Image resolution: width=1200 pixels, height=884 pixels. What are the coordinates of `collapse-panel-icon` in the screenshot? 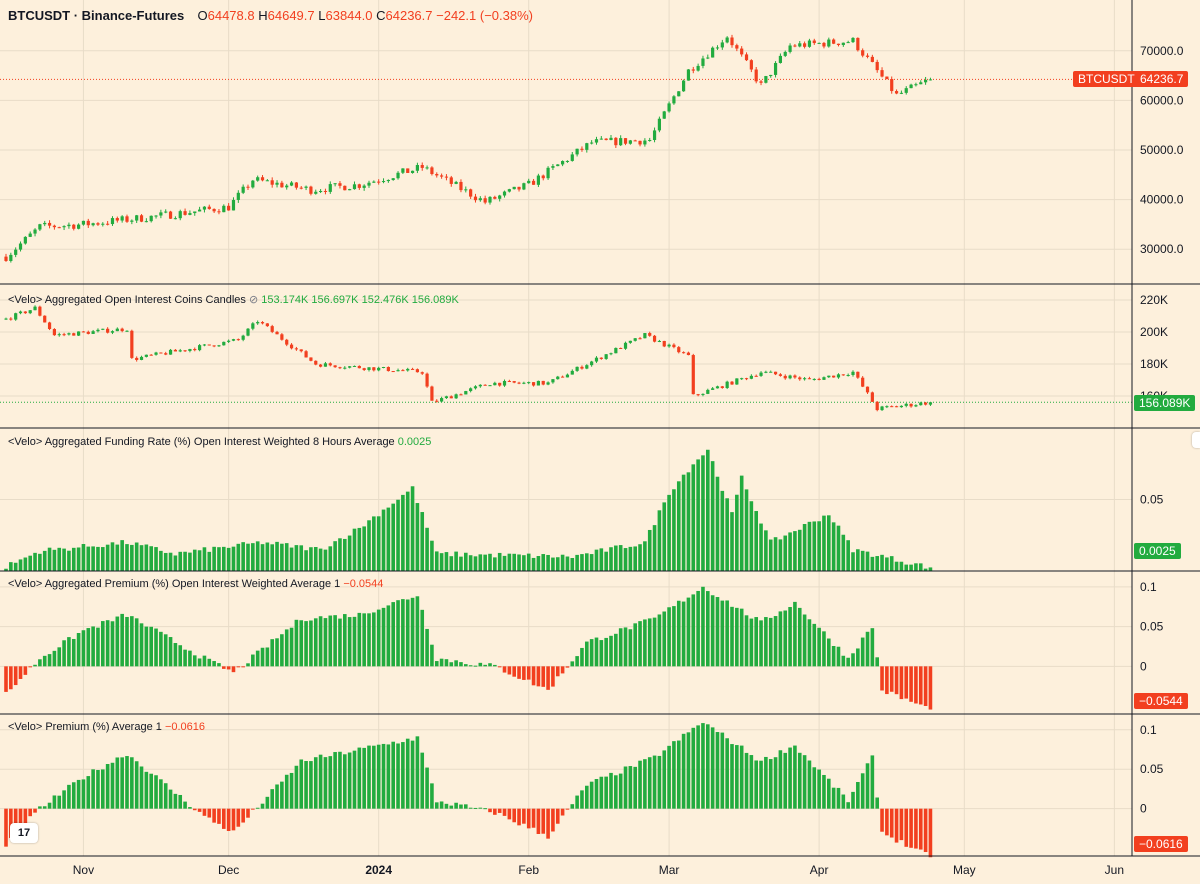 It's located at (1196, 440).